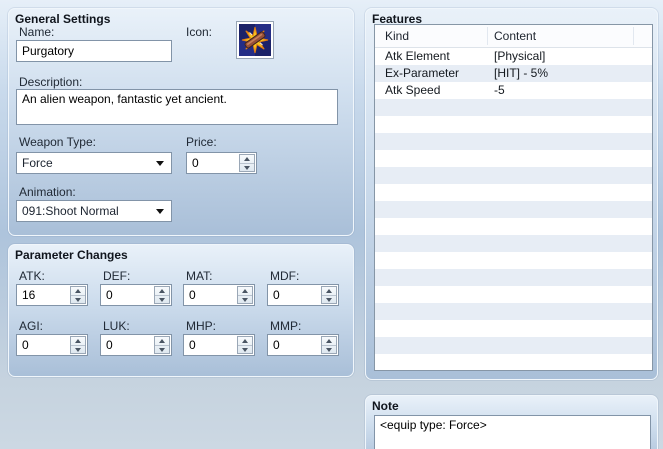 The image size is (663, 449). Describe the element at coordinates (201, 326) in the screenshot. I see `mhp-label: MHP:` at that location.